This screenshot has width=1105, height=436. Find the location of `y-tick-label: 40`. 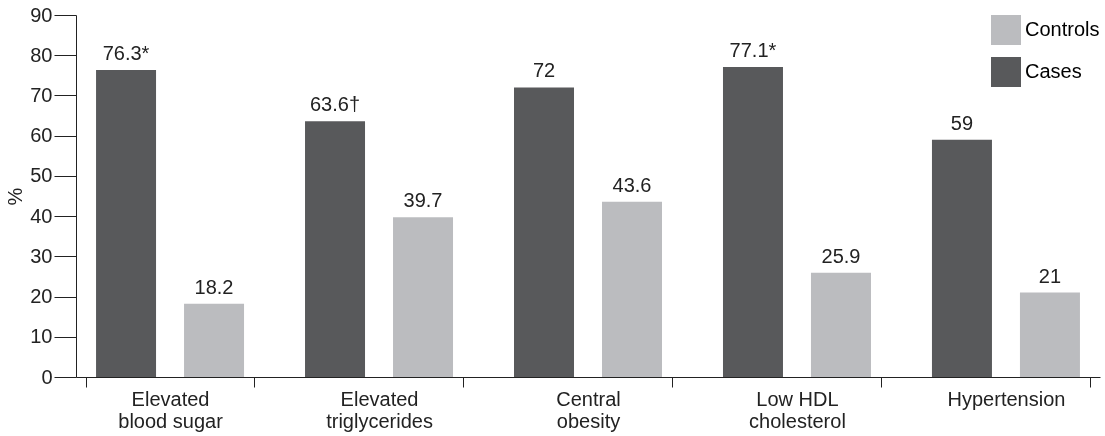

y-tick-label: 40 is located at coordinates (41, 215).